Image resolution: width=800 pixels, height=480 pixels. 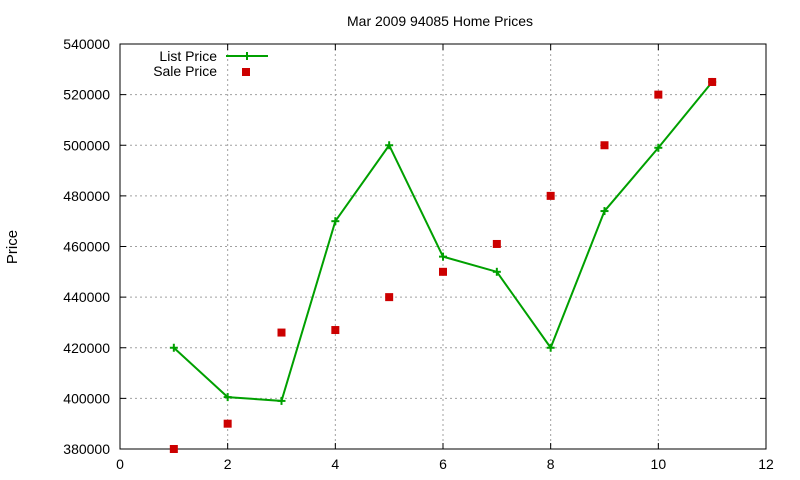 I want to click on chart-title: Mar 2009 94085 Home Prices, so click(x=440, y=21).